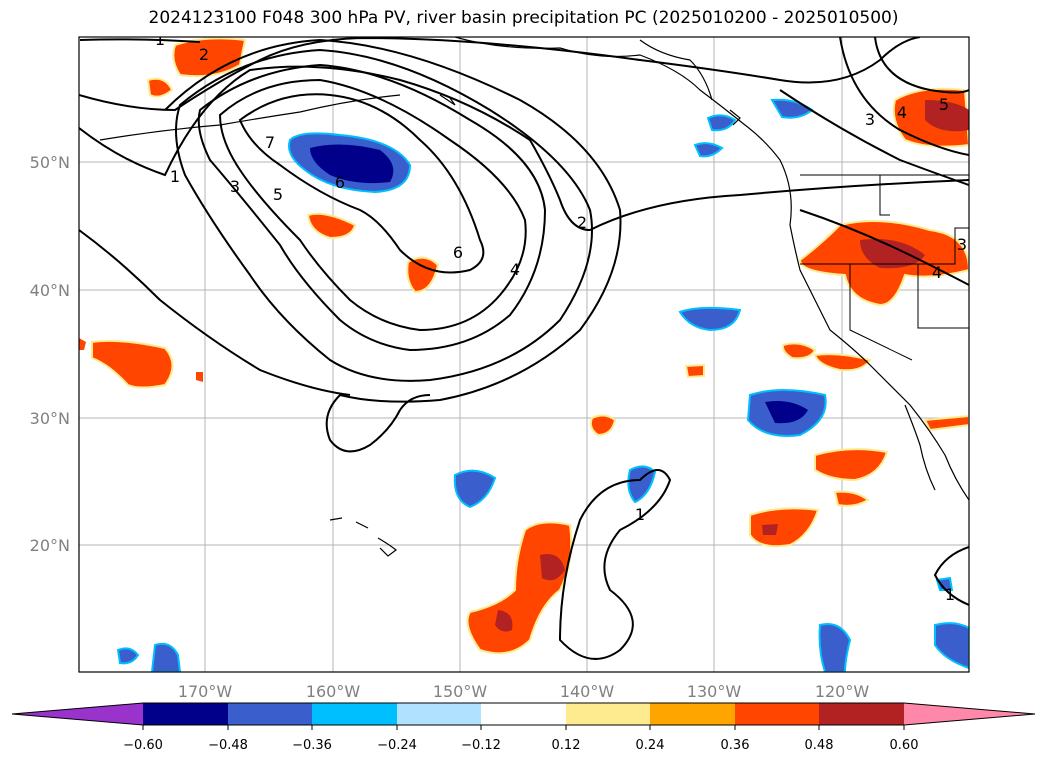 The image size is (1047, 765). I want to click on contour-label-4b: 4, so click(902, 112).